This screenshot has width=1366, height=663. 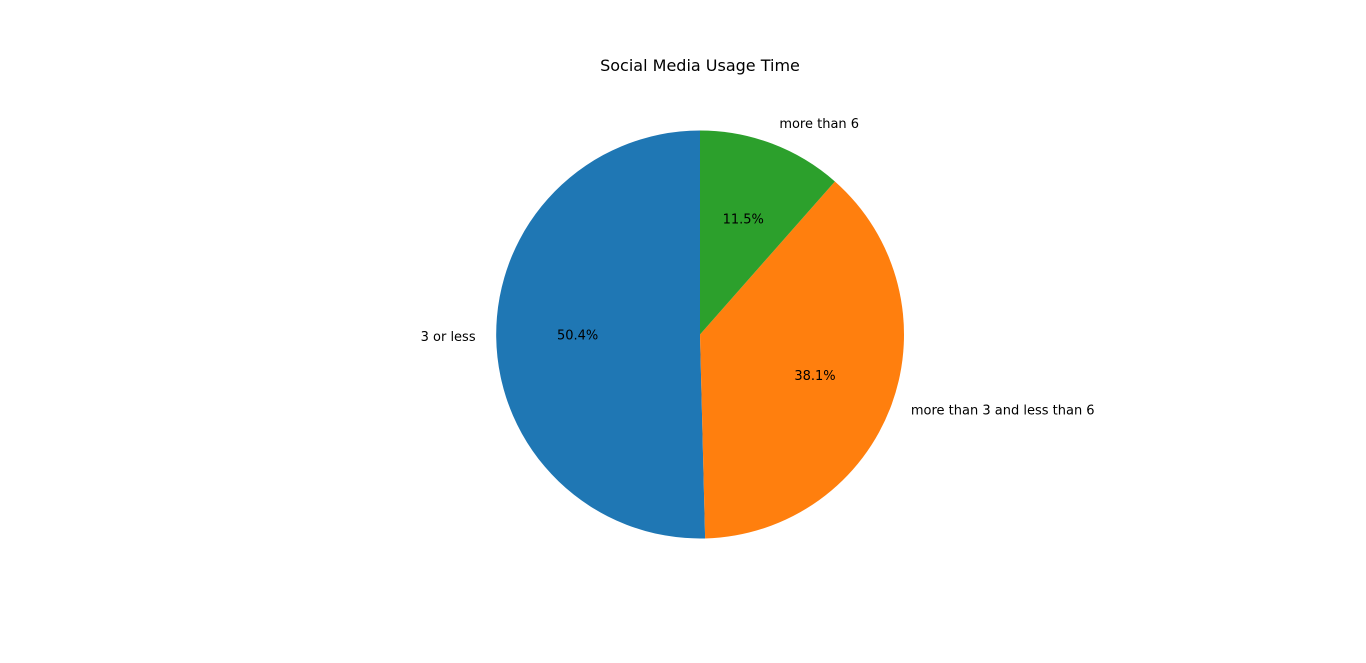 I want to click on slice-label-3-or-less: 3 or less, so click(x=448, y=337).